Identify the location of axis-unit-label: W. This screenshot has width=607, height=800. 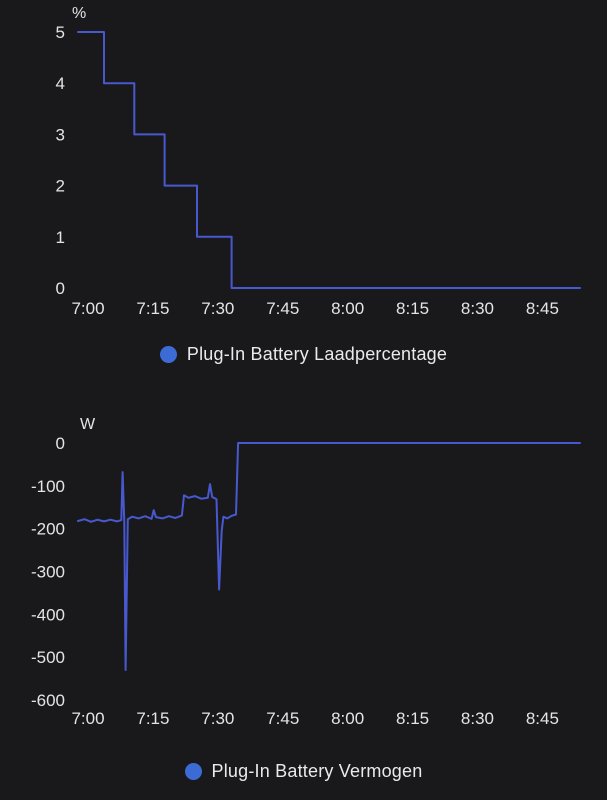
(88, 424).